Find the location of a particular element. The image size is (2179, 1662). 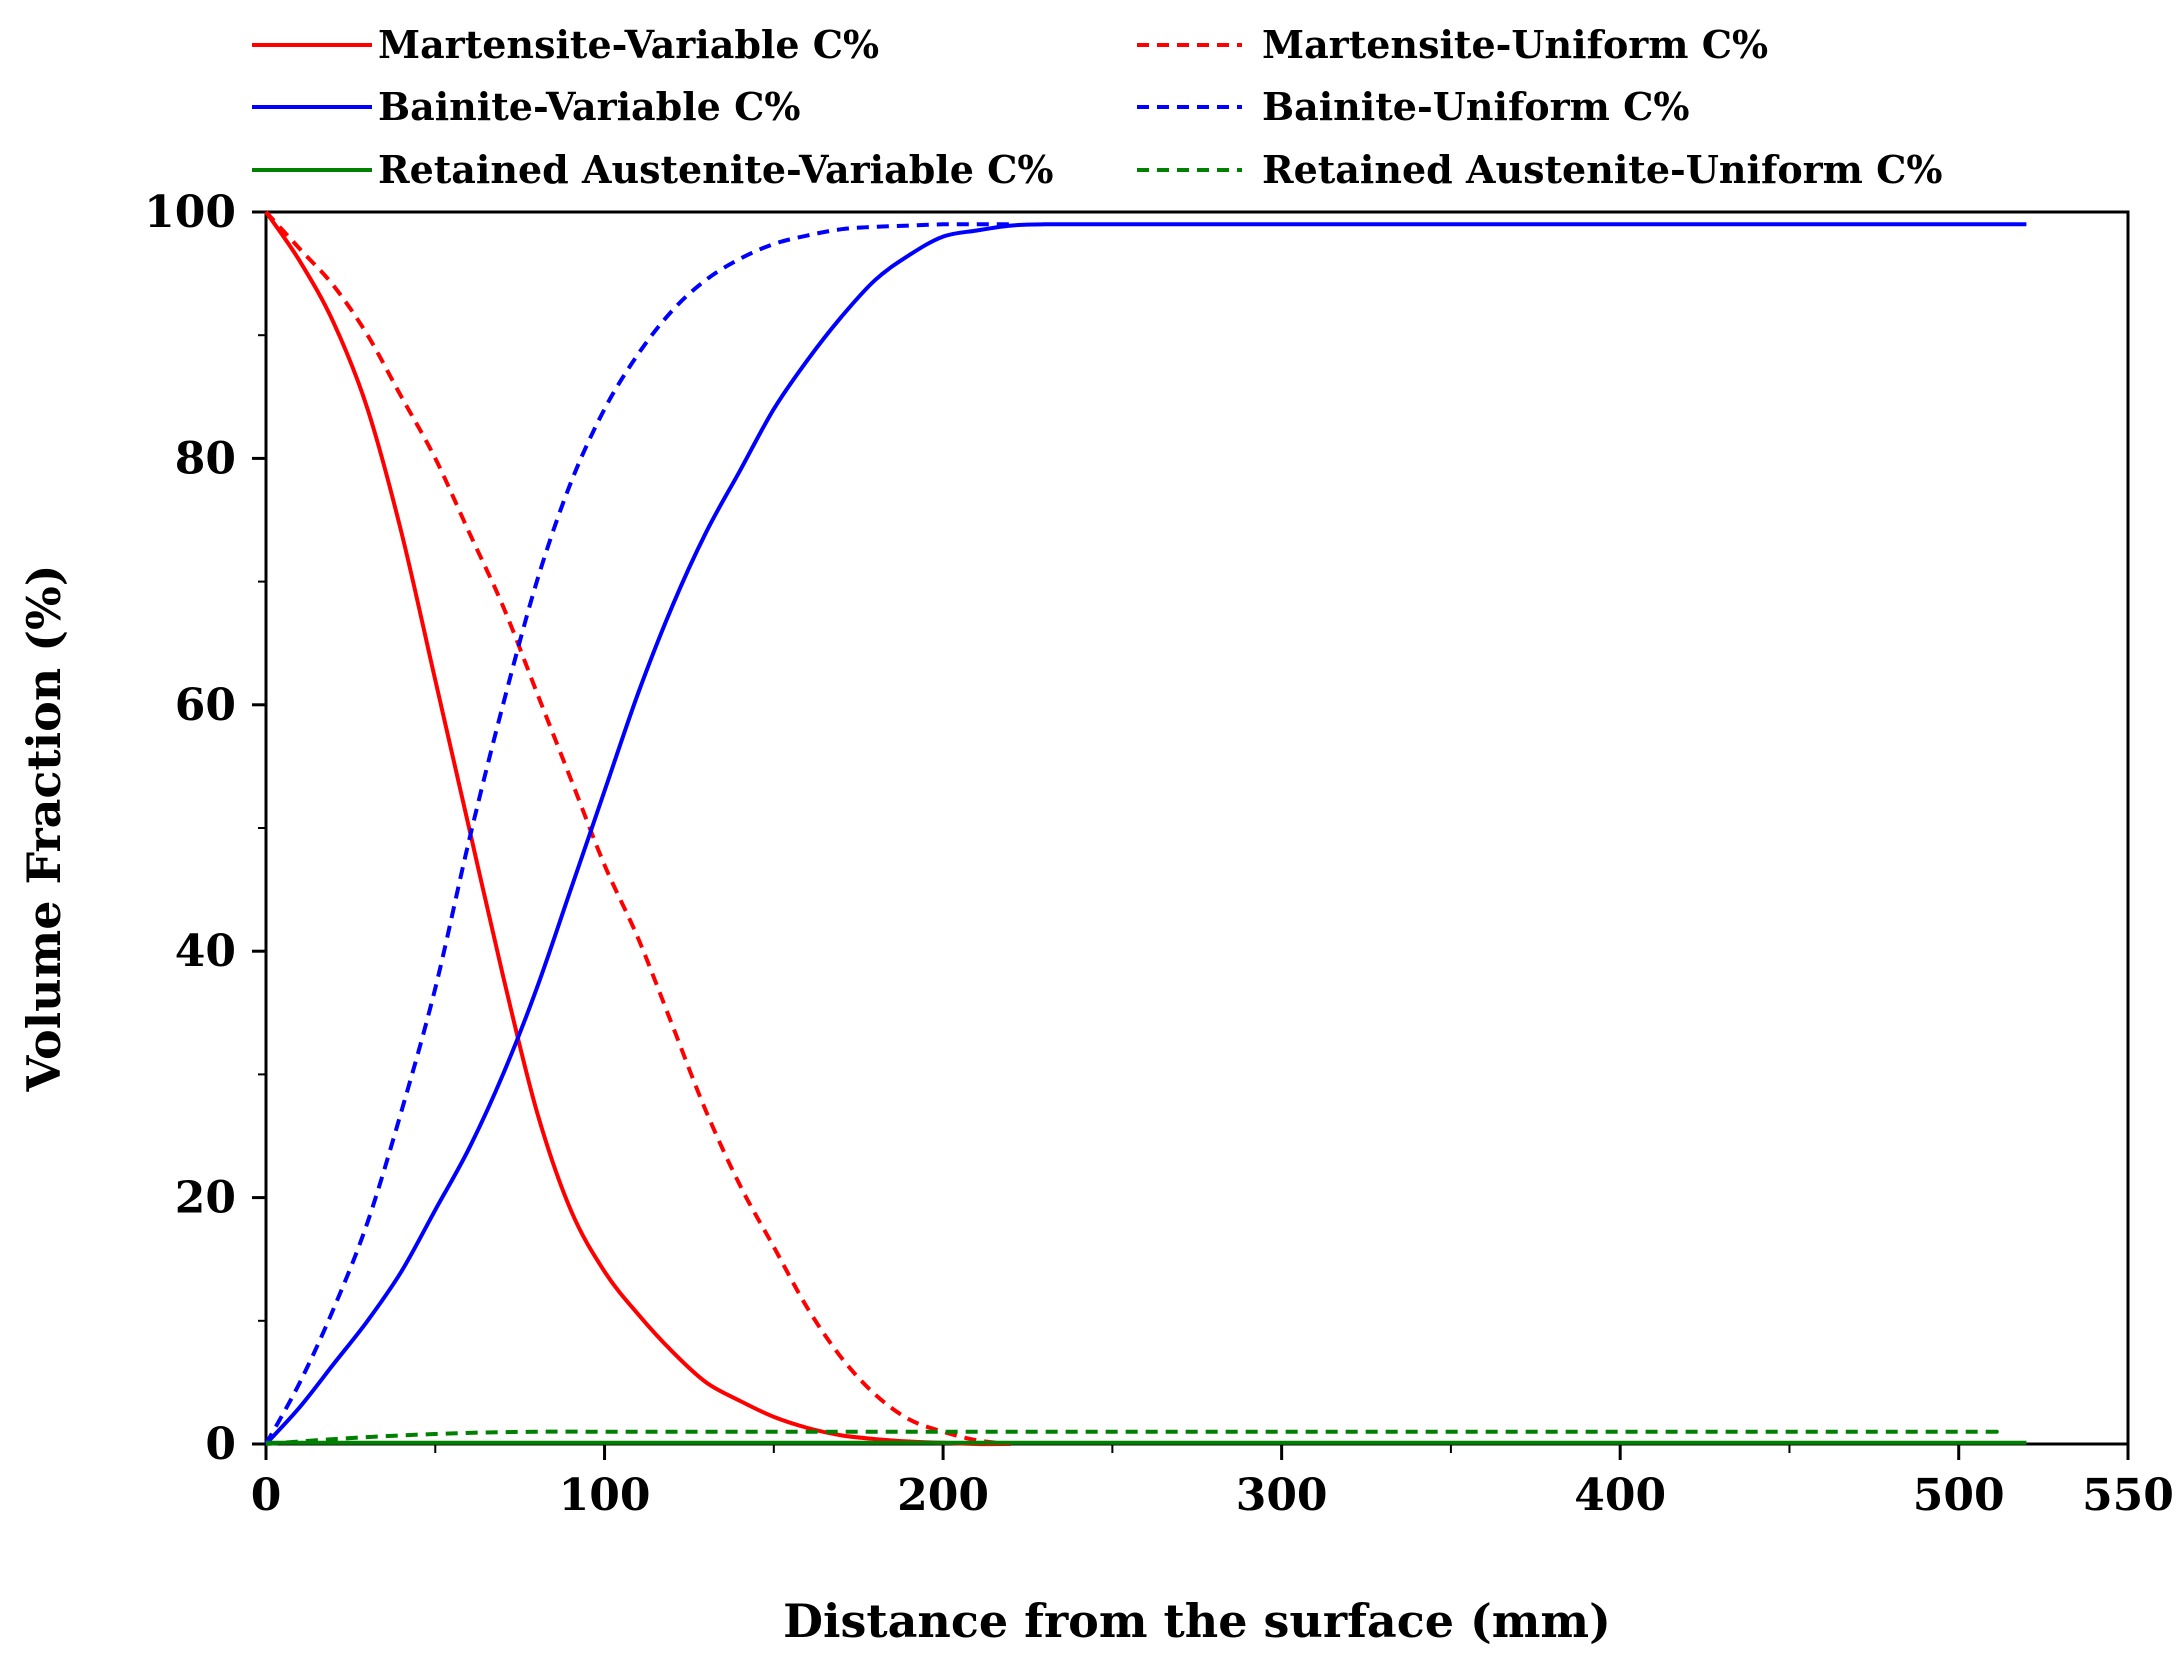

legend-label: Retained Austenite-Uniform C% is located at coordinates (1602, 169).